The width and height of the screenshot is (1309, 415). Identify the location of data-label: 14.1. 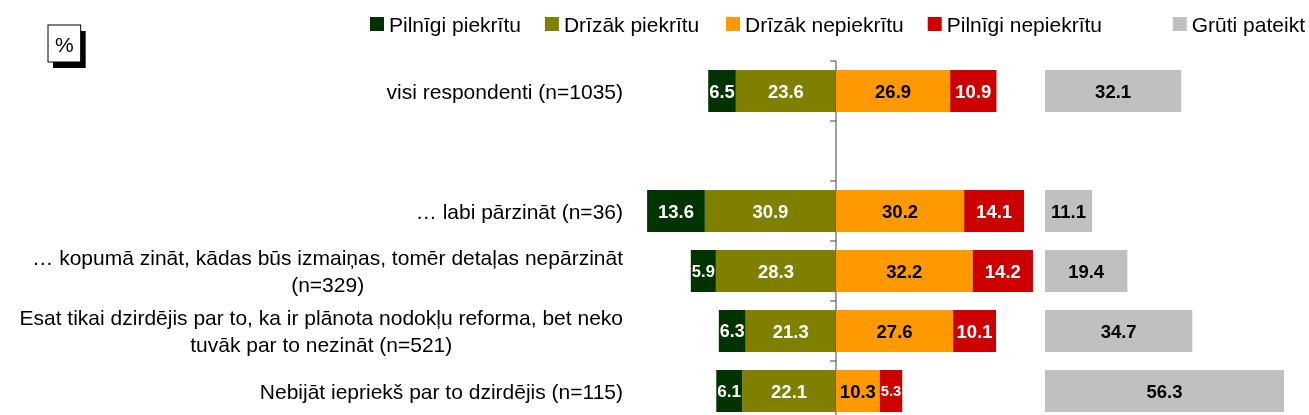
(994, 211).